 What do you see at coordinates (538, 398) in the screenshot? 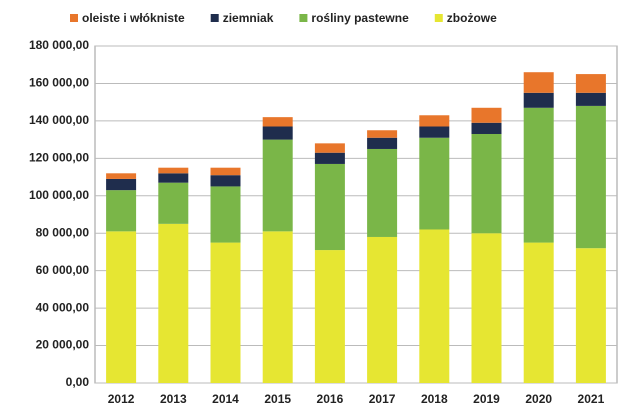
I see `x-tick-label: 2020` at bounding box center [538, 398].